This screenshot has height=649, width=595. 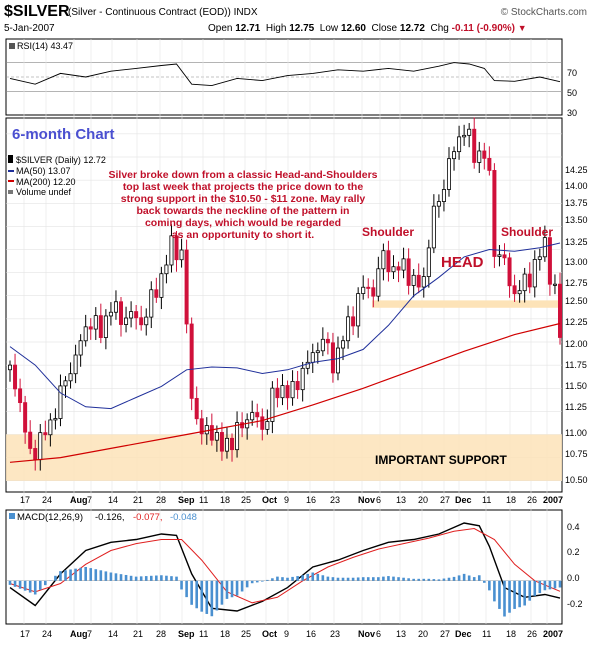 What do you see at coordinates (284, 457) in the screenshot?
I see `support-zone` at bounding box center [284, 457].